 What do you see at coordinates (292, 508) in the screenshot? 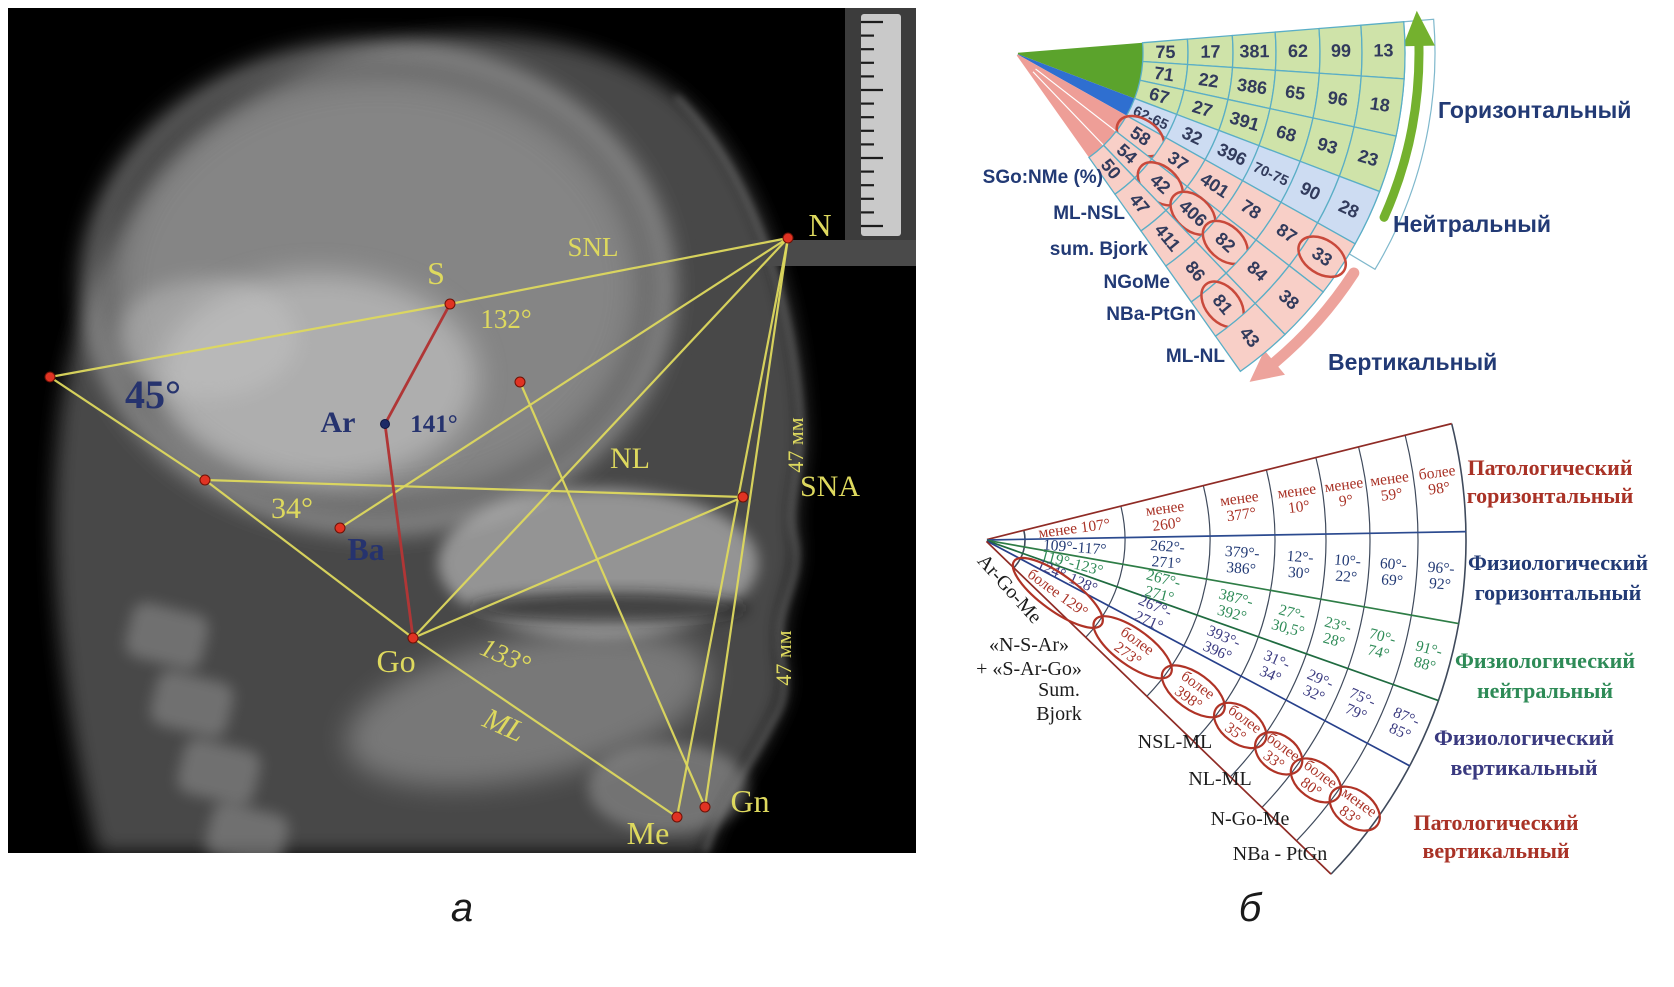
I see `label-angle-34: 34°` at bounding box center [292, 508].